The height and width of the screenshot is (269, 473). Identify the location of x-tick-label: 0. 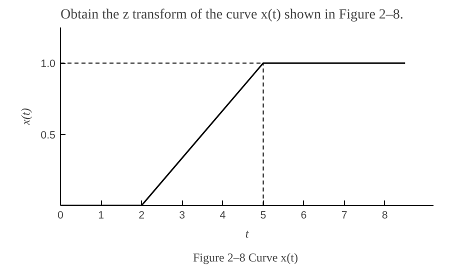
(61, 216).